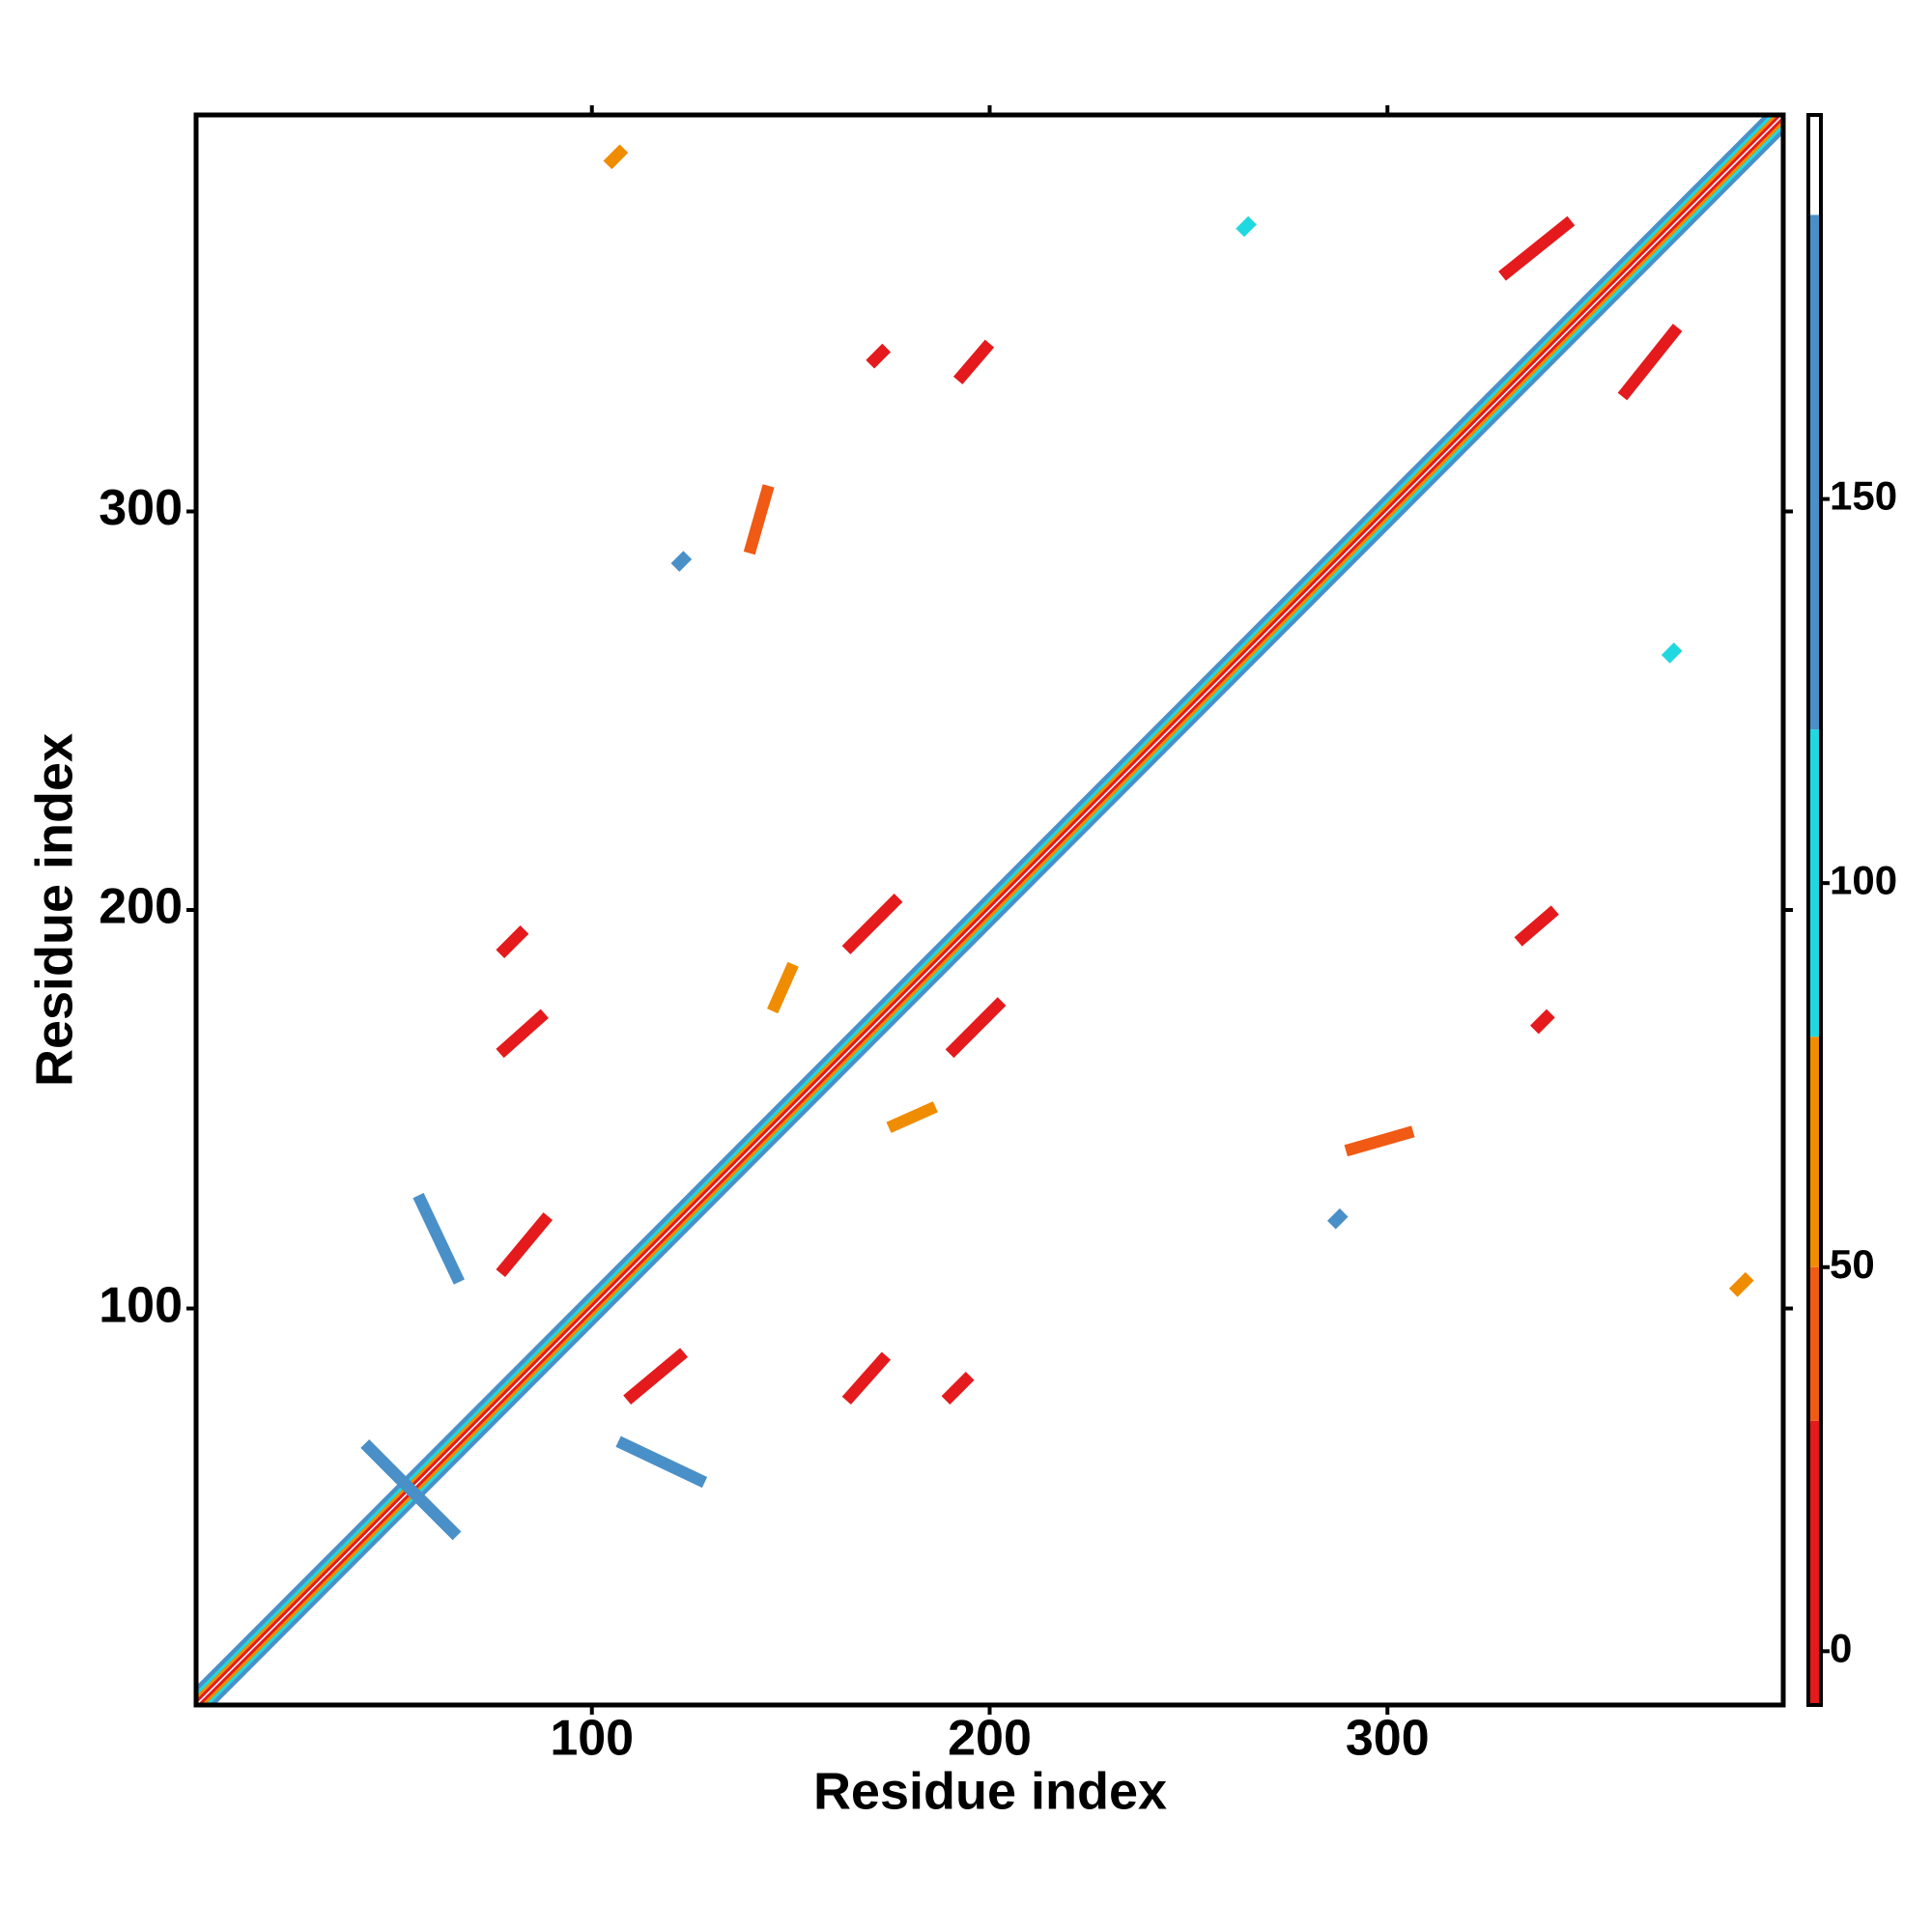  Describe the element at coordinates (54, 910) in the screenshot. I see `y-axis-label: Residue index` at that location.